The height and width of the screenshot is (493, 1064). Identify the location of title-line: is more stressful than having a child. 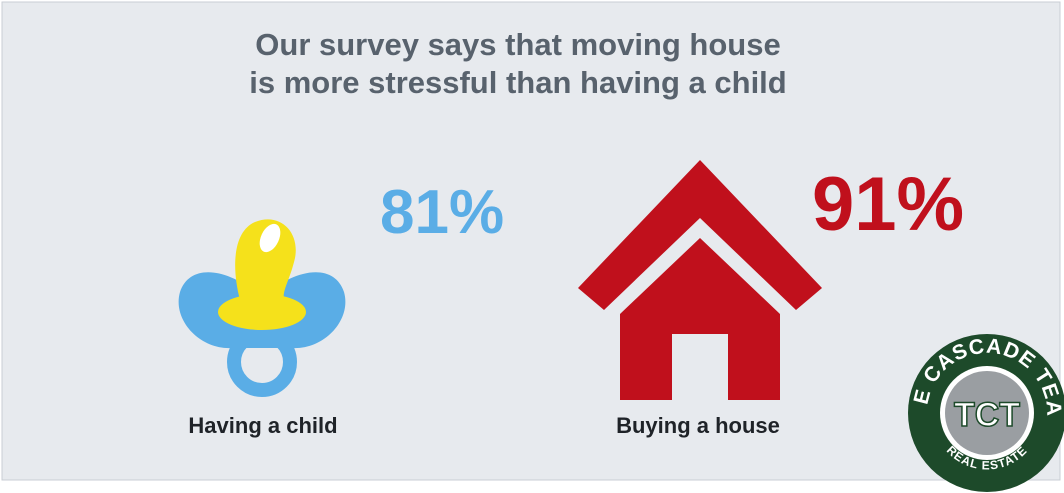
(517, 82).